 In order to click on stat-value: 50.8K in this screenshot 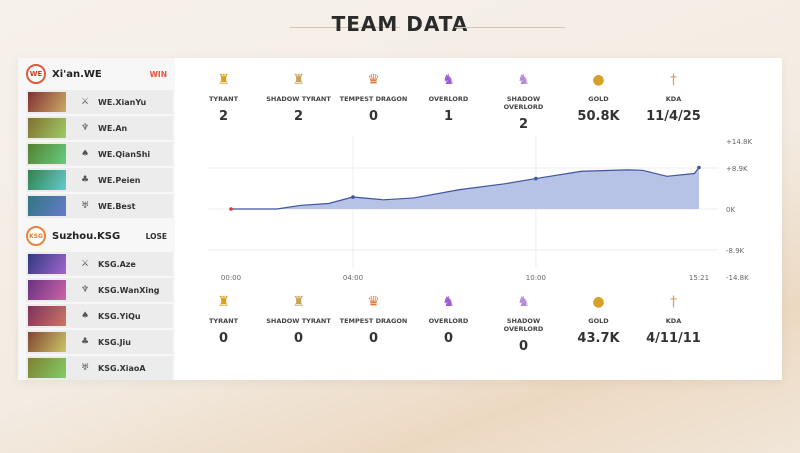, I will do `click(598, 116)`.